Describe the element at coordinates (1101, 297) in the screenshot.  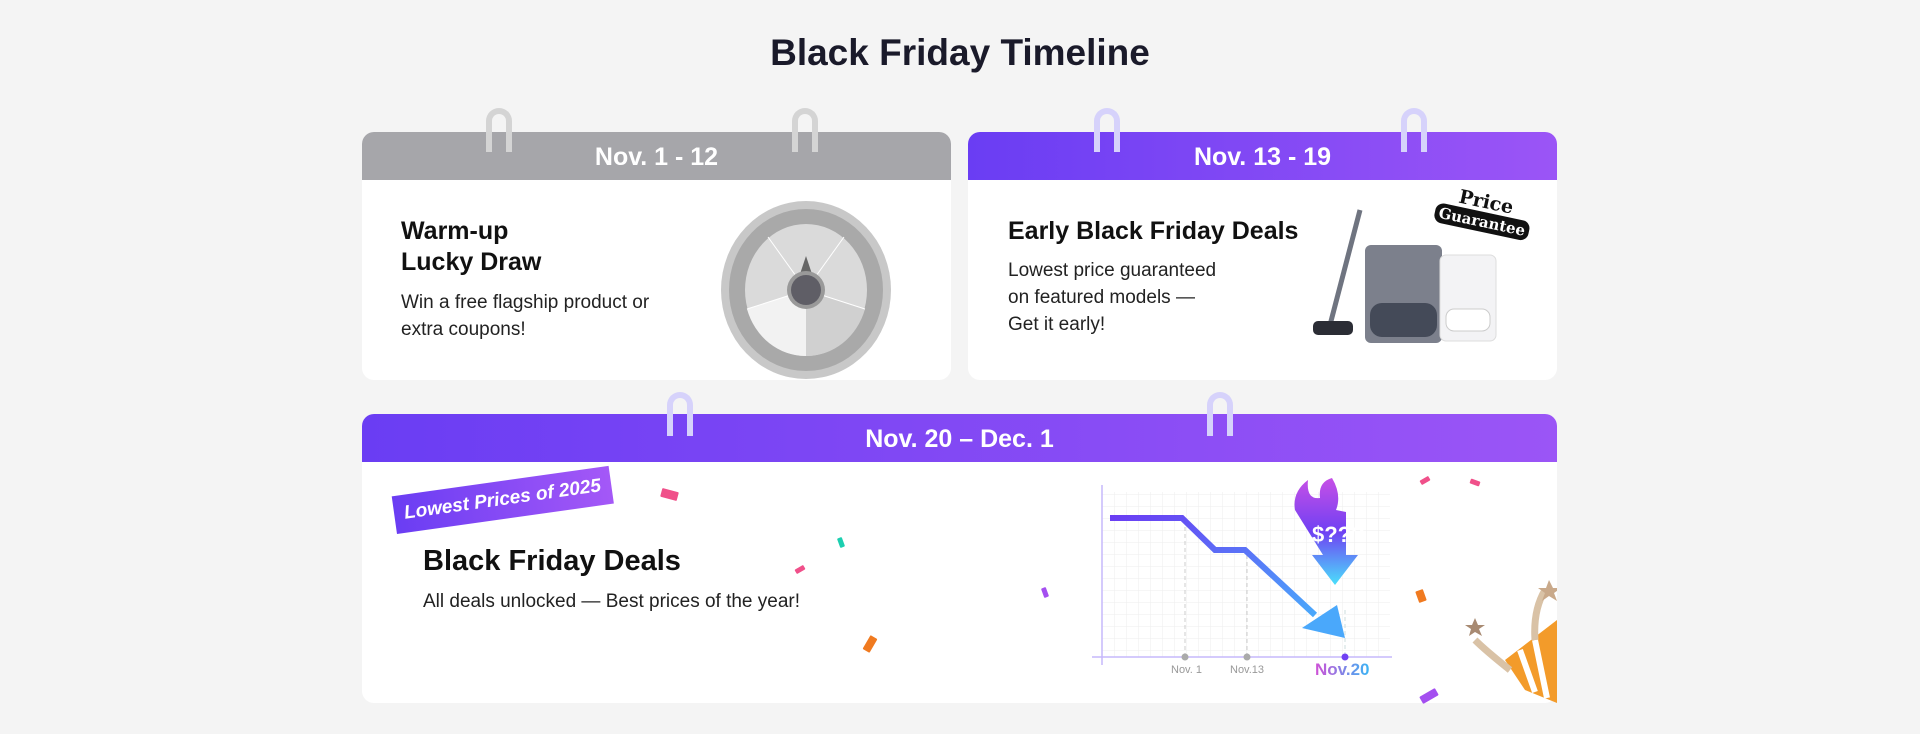
I see `description-line: on featured models —` at that location.